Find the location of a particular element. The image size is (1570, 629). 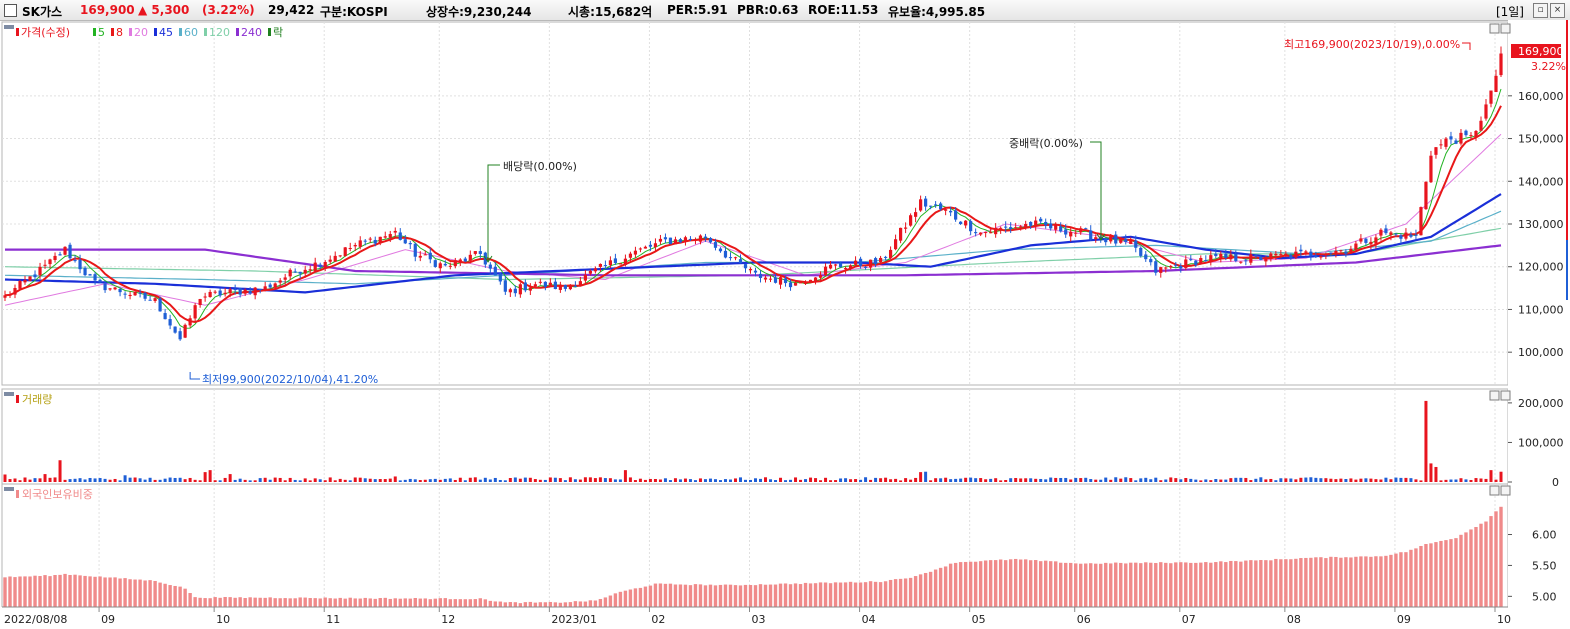

price-pane-grip-icon is located at coordinates (9, 27).